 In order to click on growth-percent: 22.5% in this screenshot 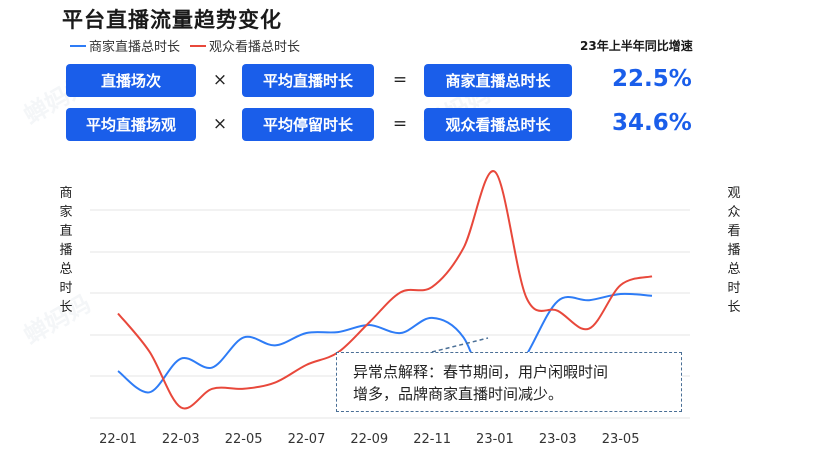, I will do `click(652, 79)`.